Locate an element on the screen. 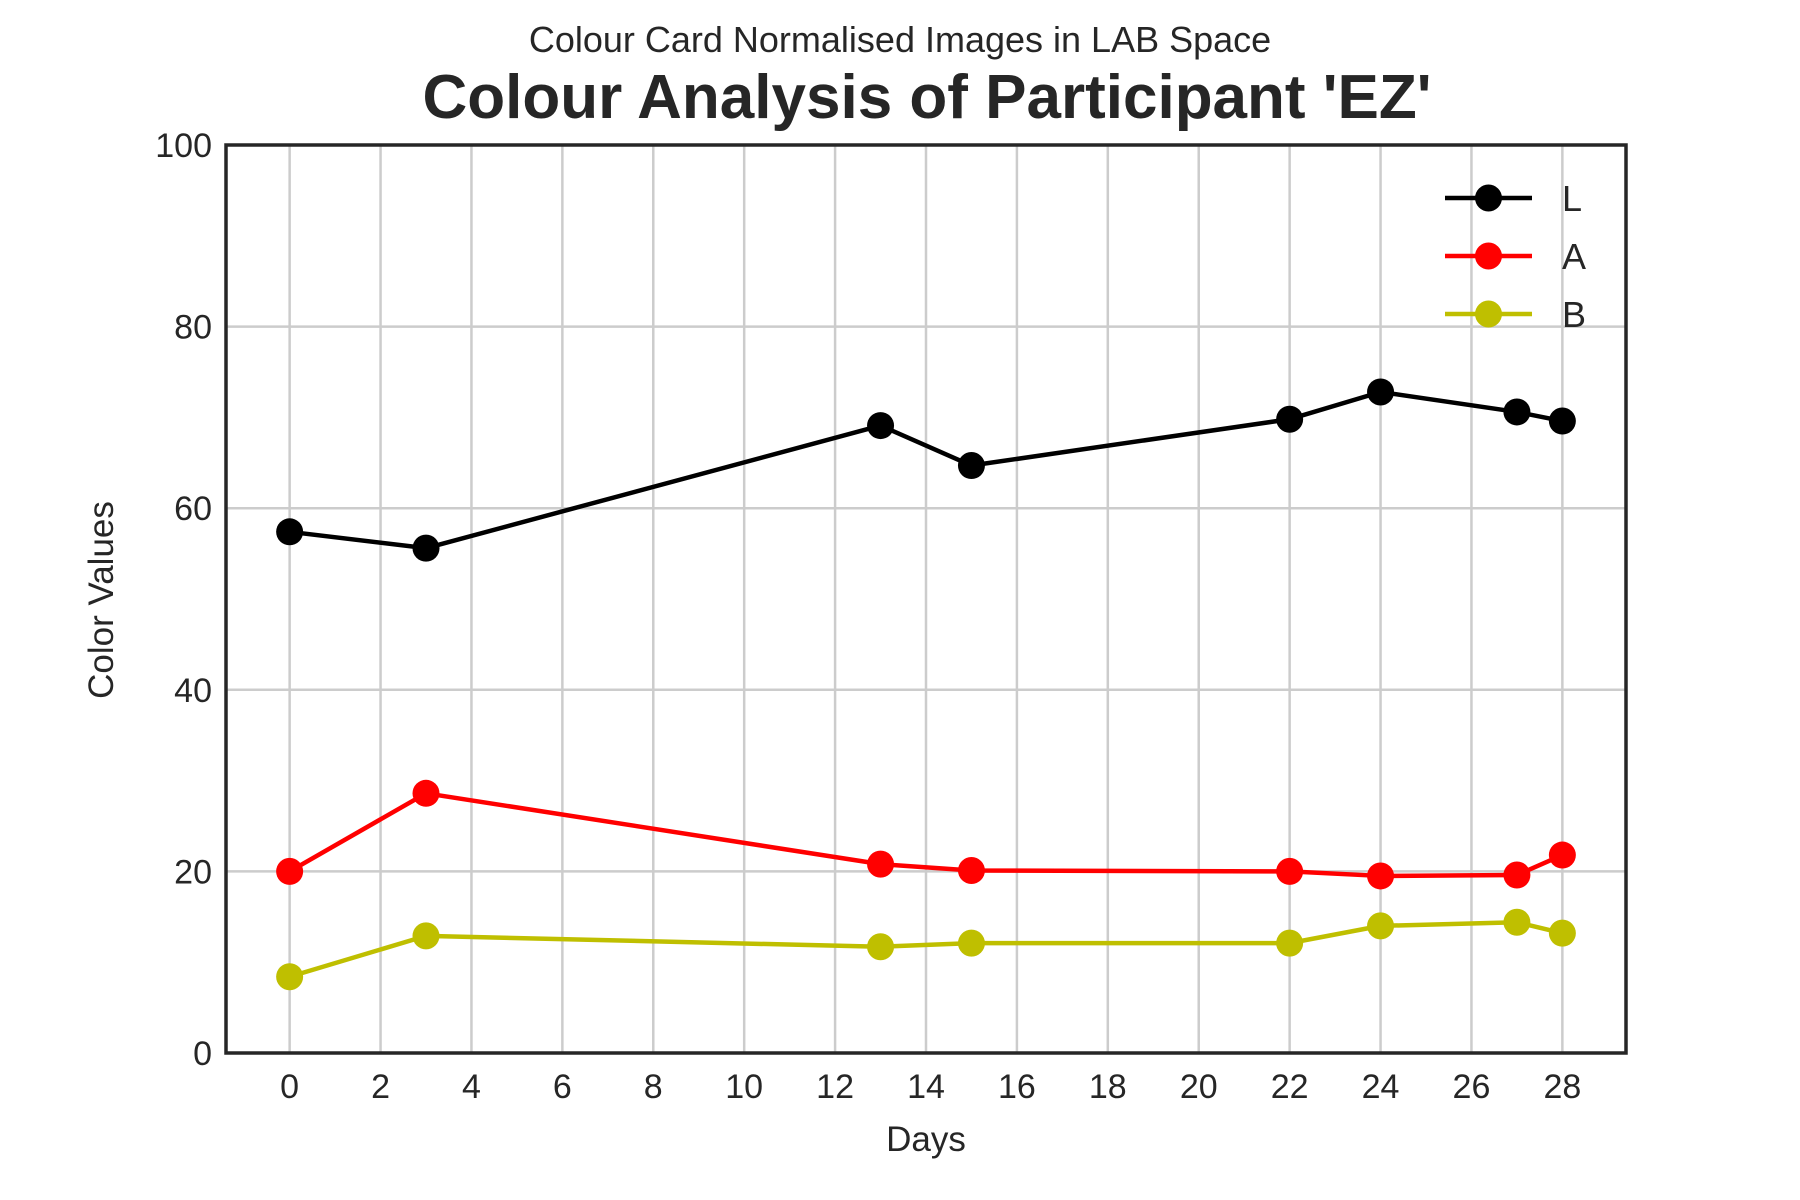 The width and height of the screenshot is (1800, 1200). x-tick-label: 10 is located at coordinates (744, 1087).